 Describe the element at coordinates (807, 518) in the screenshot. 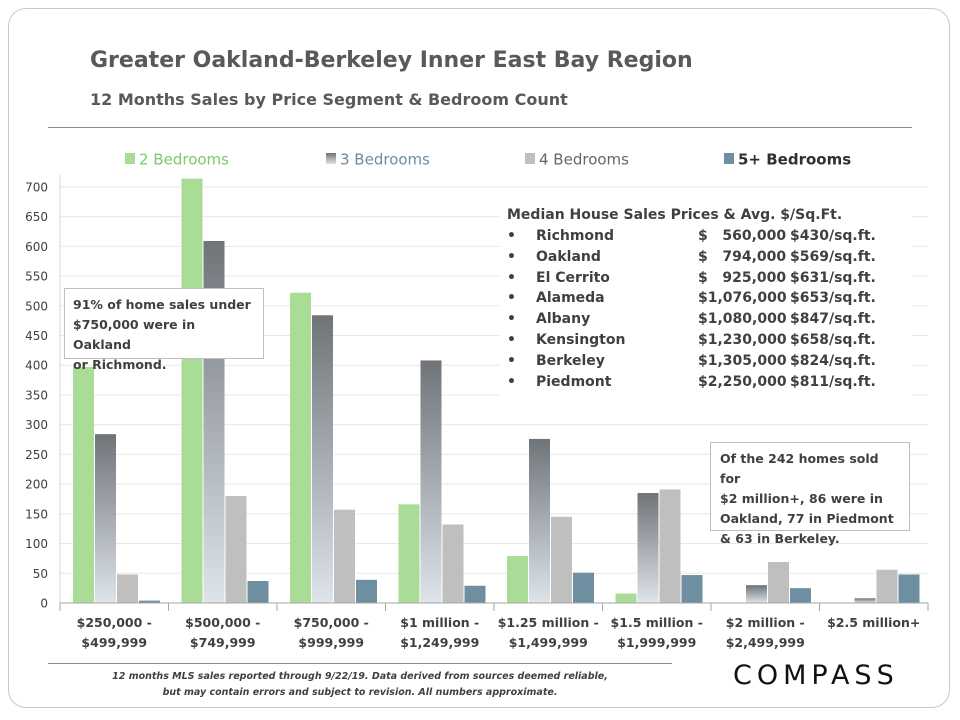

I see `callout-line: Oakland, 77 in Piedmont` at that location.